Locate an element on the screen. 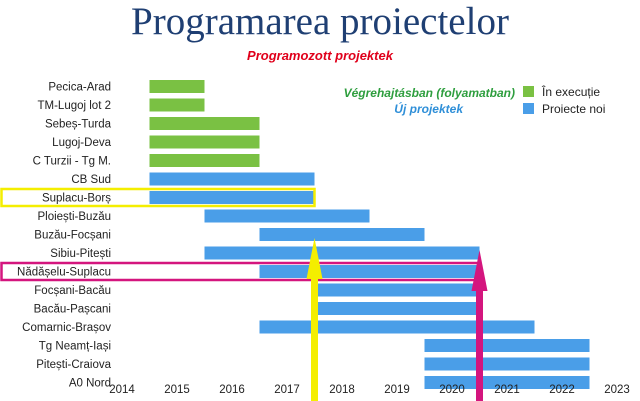 The height and width of the screenshot is (401, 640). category-label: Pitești-Craiova is located at coordinates (73, 365).